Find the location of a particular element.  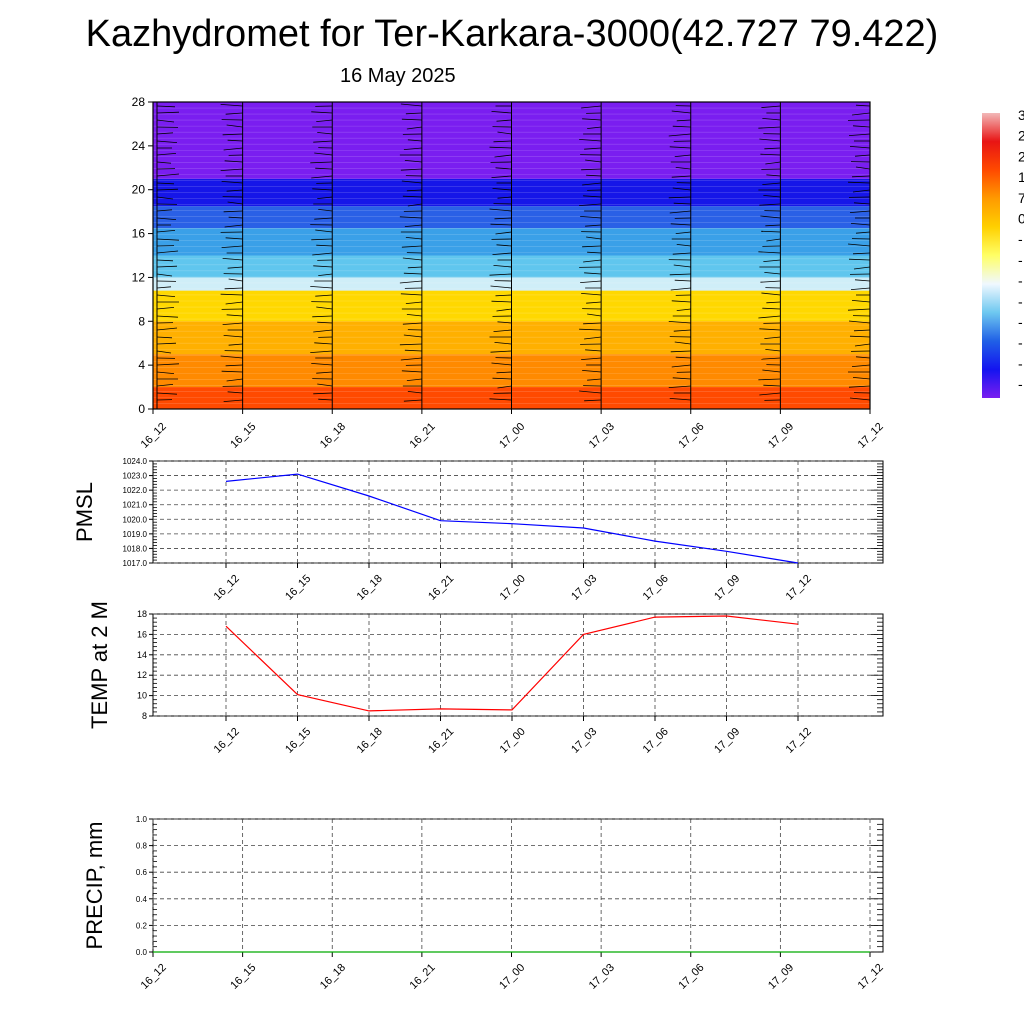

x-tick-label: 17_00 is located at coordinates (512, 977).